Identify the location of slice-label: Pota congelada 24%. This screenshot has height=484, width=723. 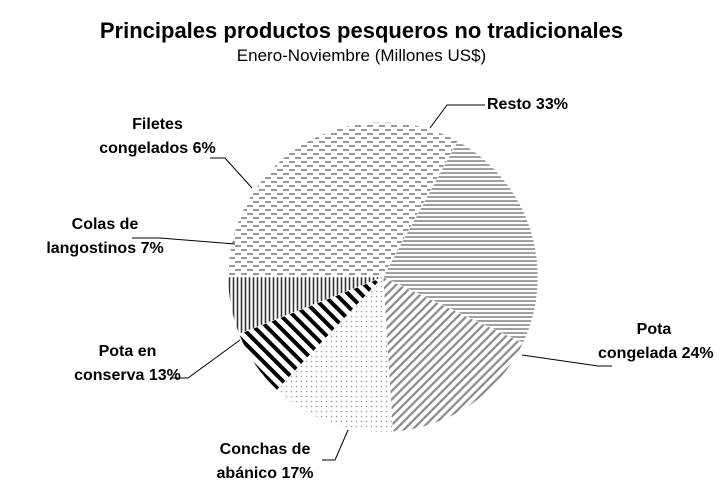
(656, 342).